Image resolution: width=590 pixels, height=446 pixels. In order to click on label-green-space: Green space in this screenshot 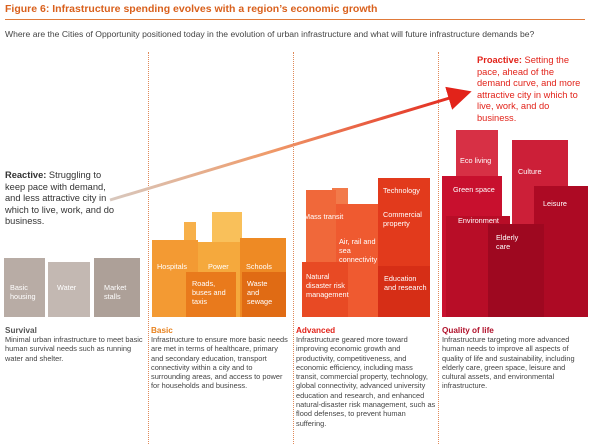, I will do `click(476, 189)`.